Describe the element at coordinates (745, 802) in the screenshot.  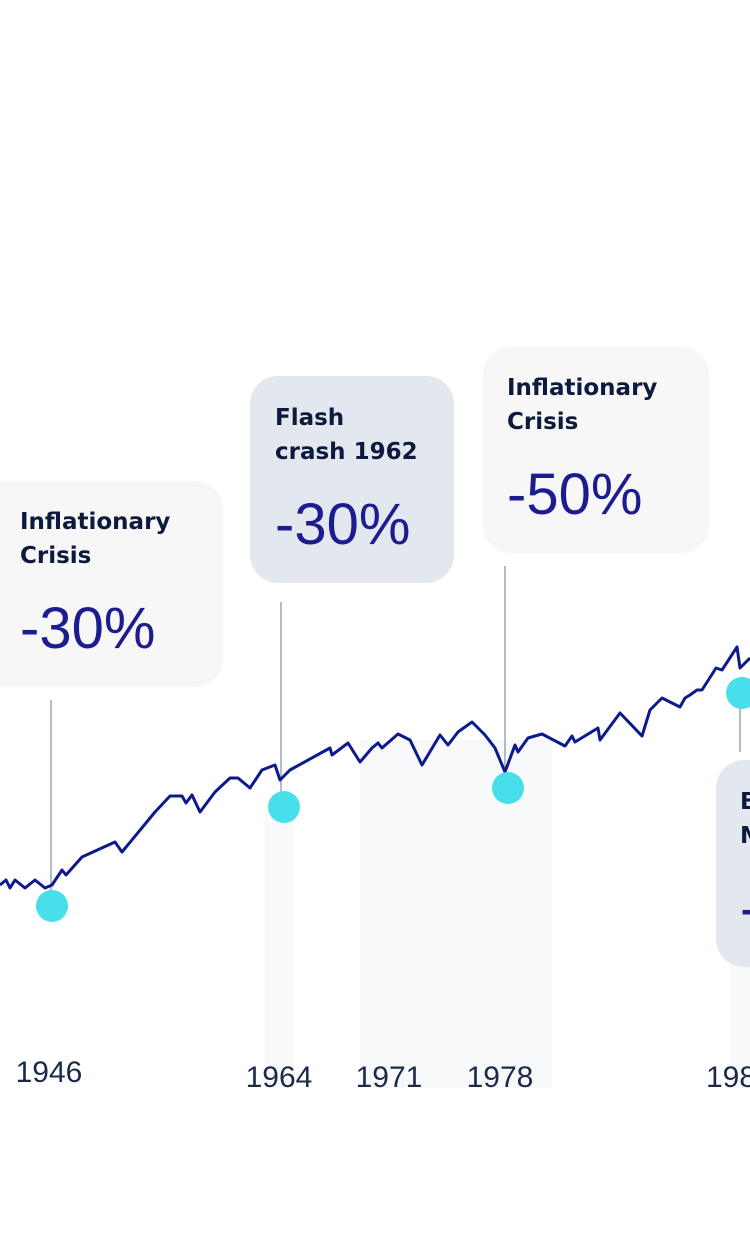
I see `callout-title: B` at that location.